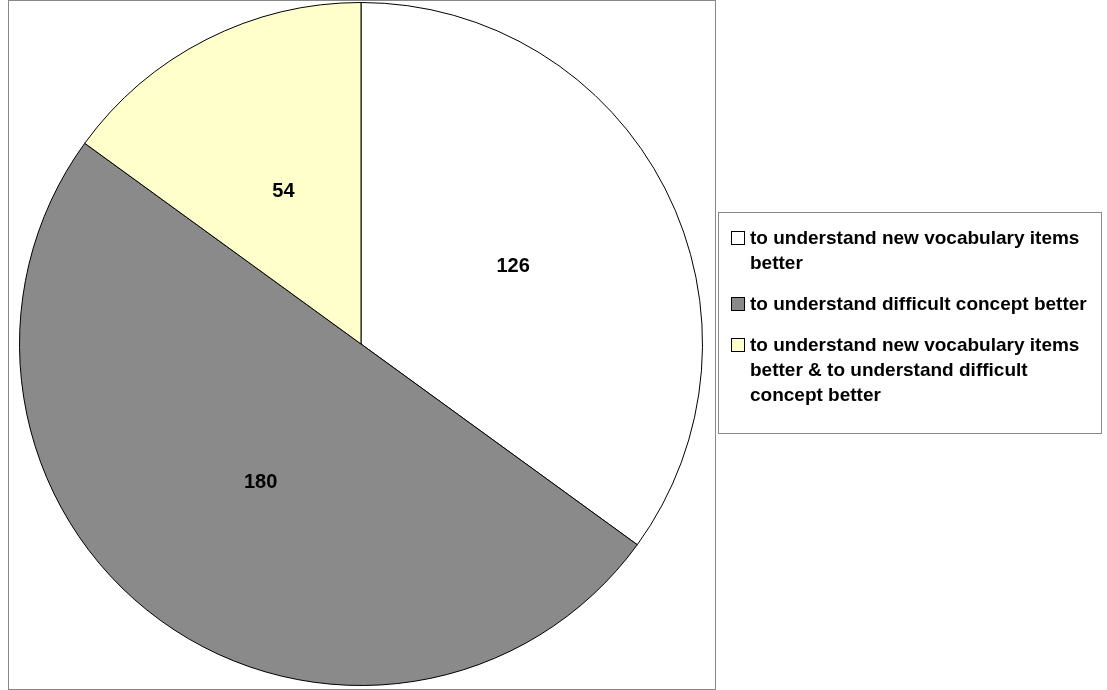  I want to click on legend-label: to understand new vocabulary items better, so click(915, 250).